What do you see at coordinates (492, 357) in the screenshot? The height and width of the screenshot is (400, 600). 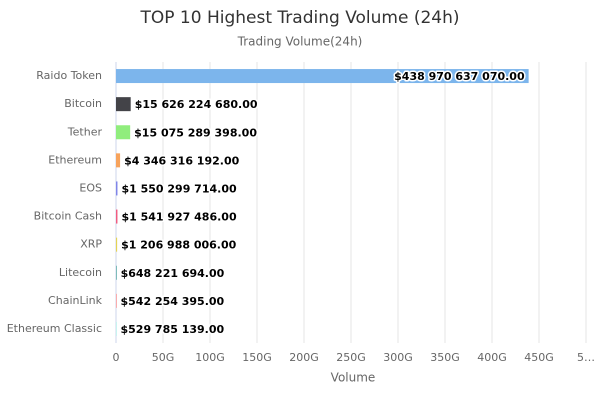 I see `x-tick-label: 400G` at bounding box center [492, 357].